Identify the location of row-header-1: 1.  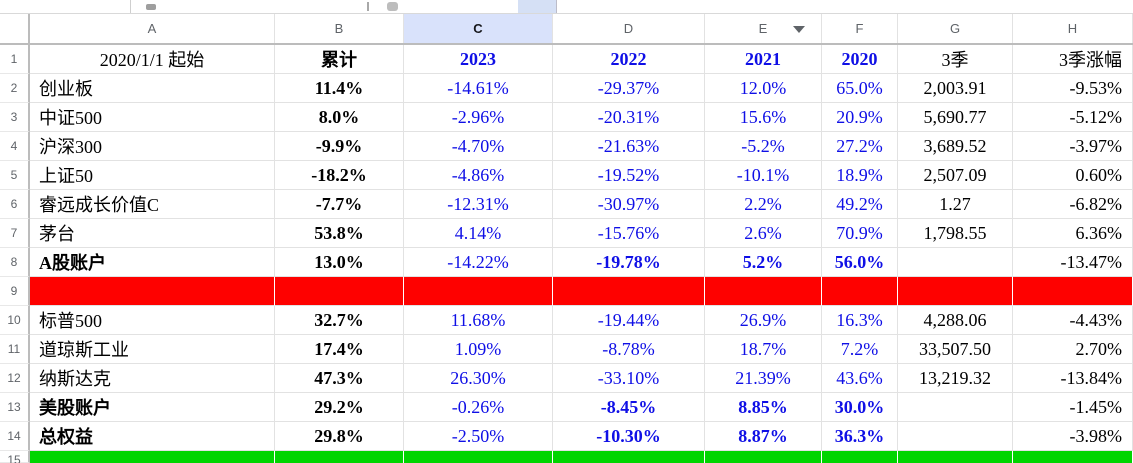
(15, 59).